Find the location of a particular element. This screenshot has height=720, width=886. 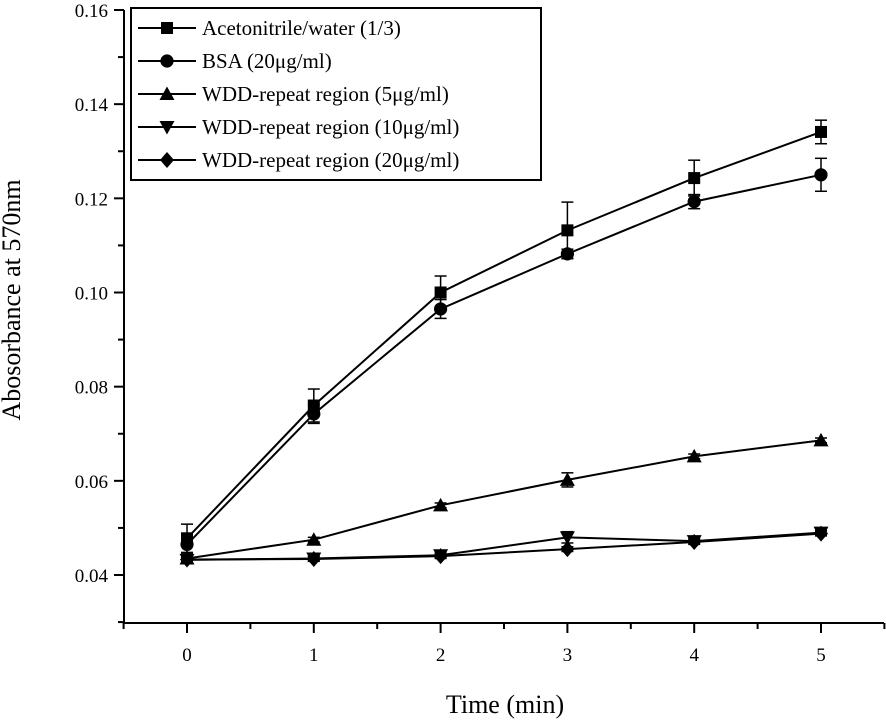

x-tick-label: 4 is located at coordinates (694, 655).